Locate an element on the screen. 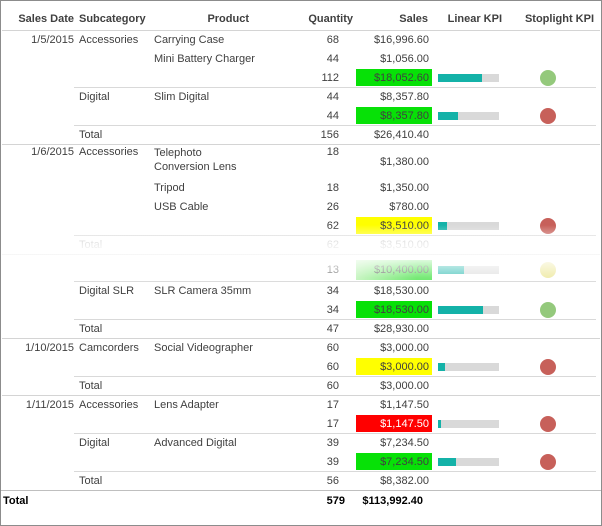 The image size is (602, 526). cell-subcategory: Camcorders is located at coordinates (109, 347).